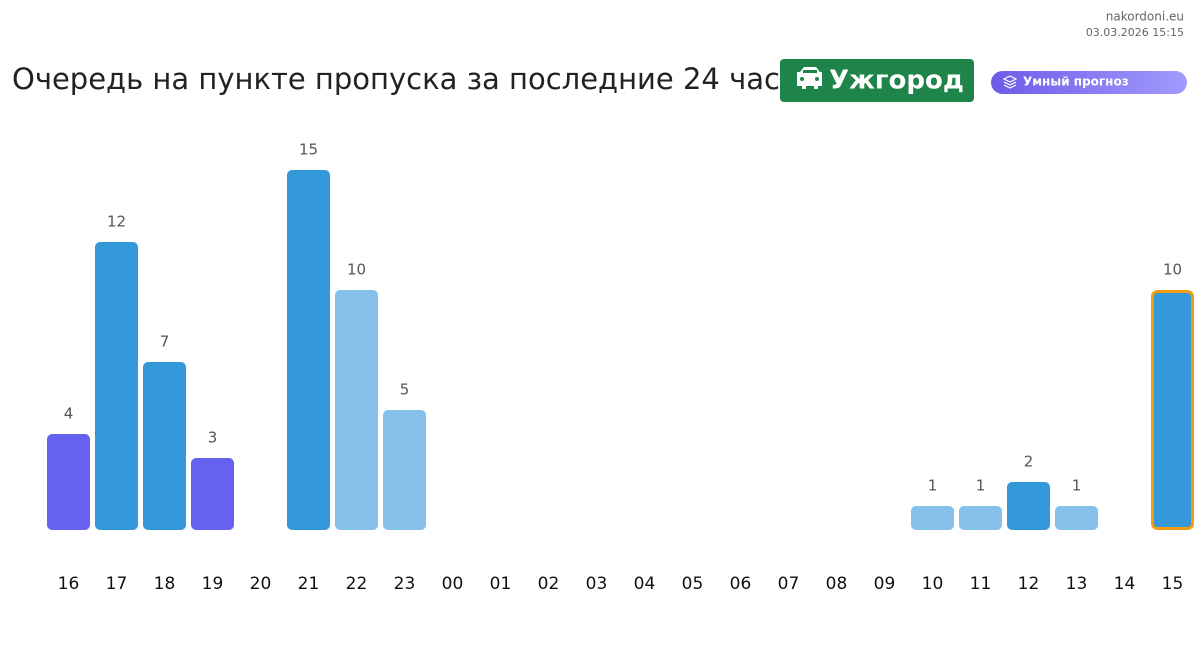  I want to click on button-bg, so click(1089, 82).